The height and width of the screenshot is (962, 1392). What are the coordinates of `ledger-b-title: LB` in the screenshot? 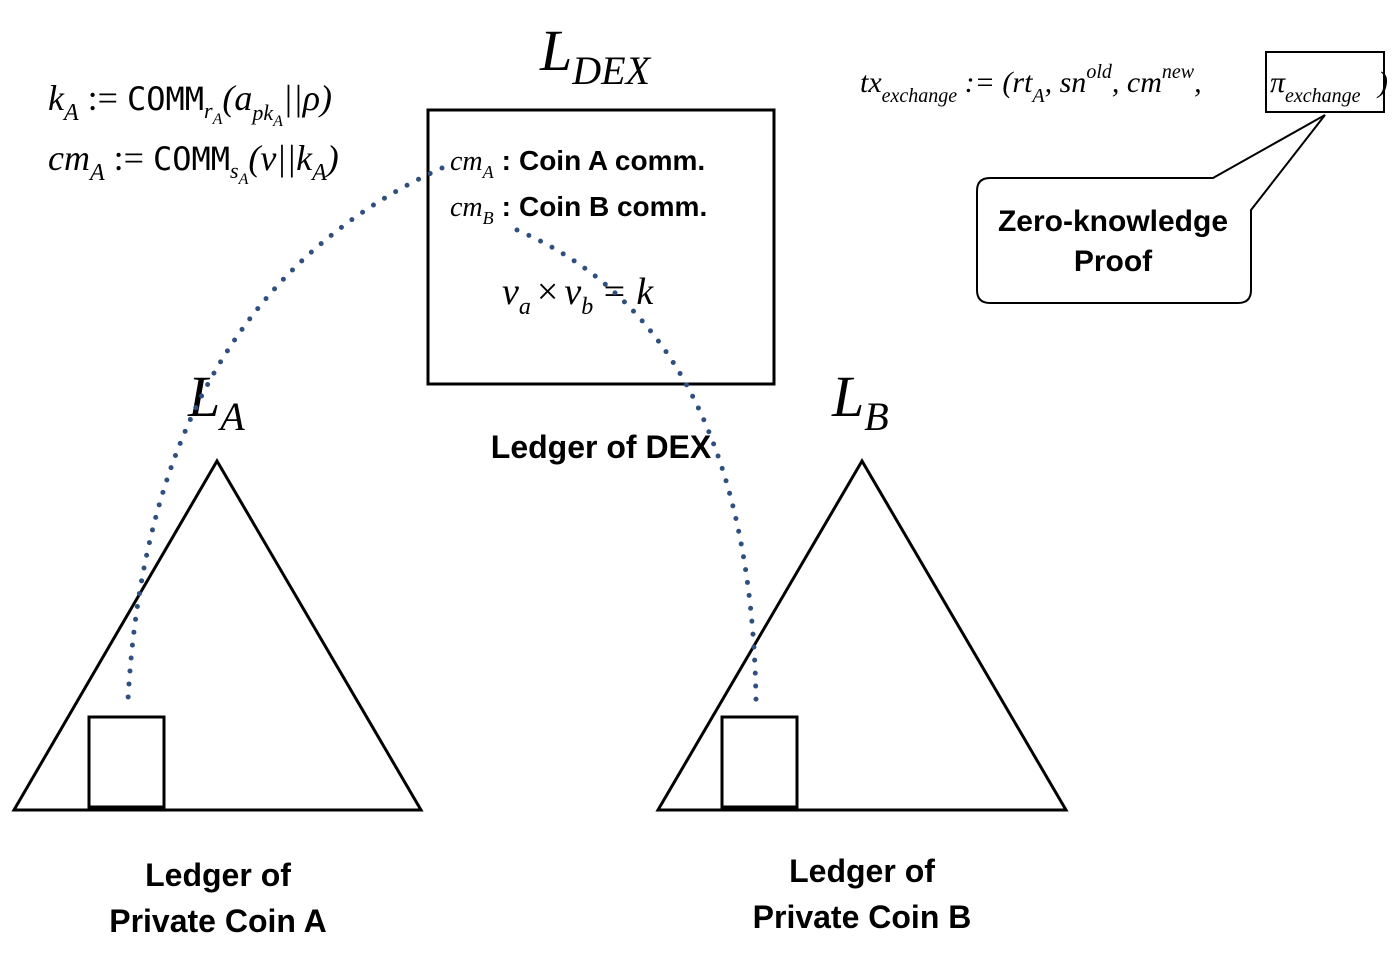 It's located at (860, 401).